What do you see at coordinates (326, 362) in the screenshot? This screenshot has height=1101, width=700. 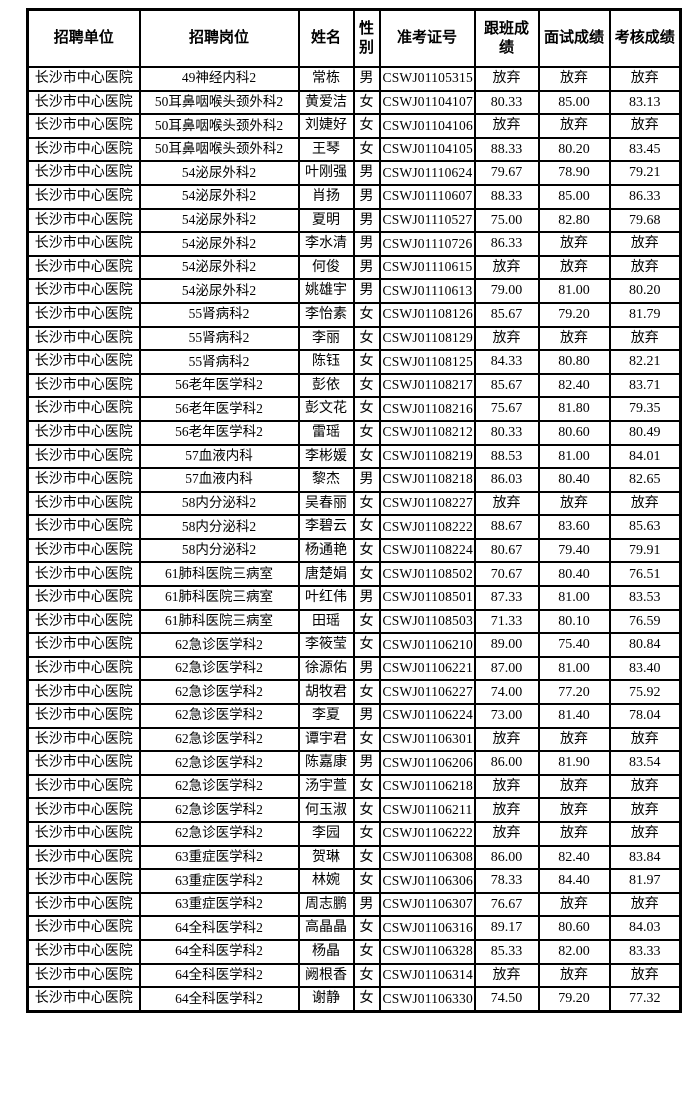 I see `cell-name: 陈钰` at bounding box center [326, 362].